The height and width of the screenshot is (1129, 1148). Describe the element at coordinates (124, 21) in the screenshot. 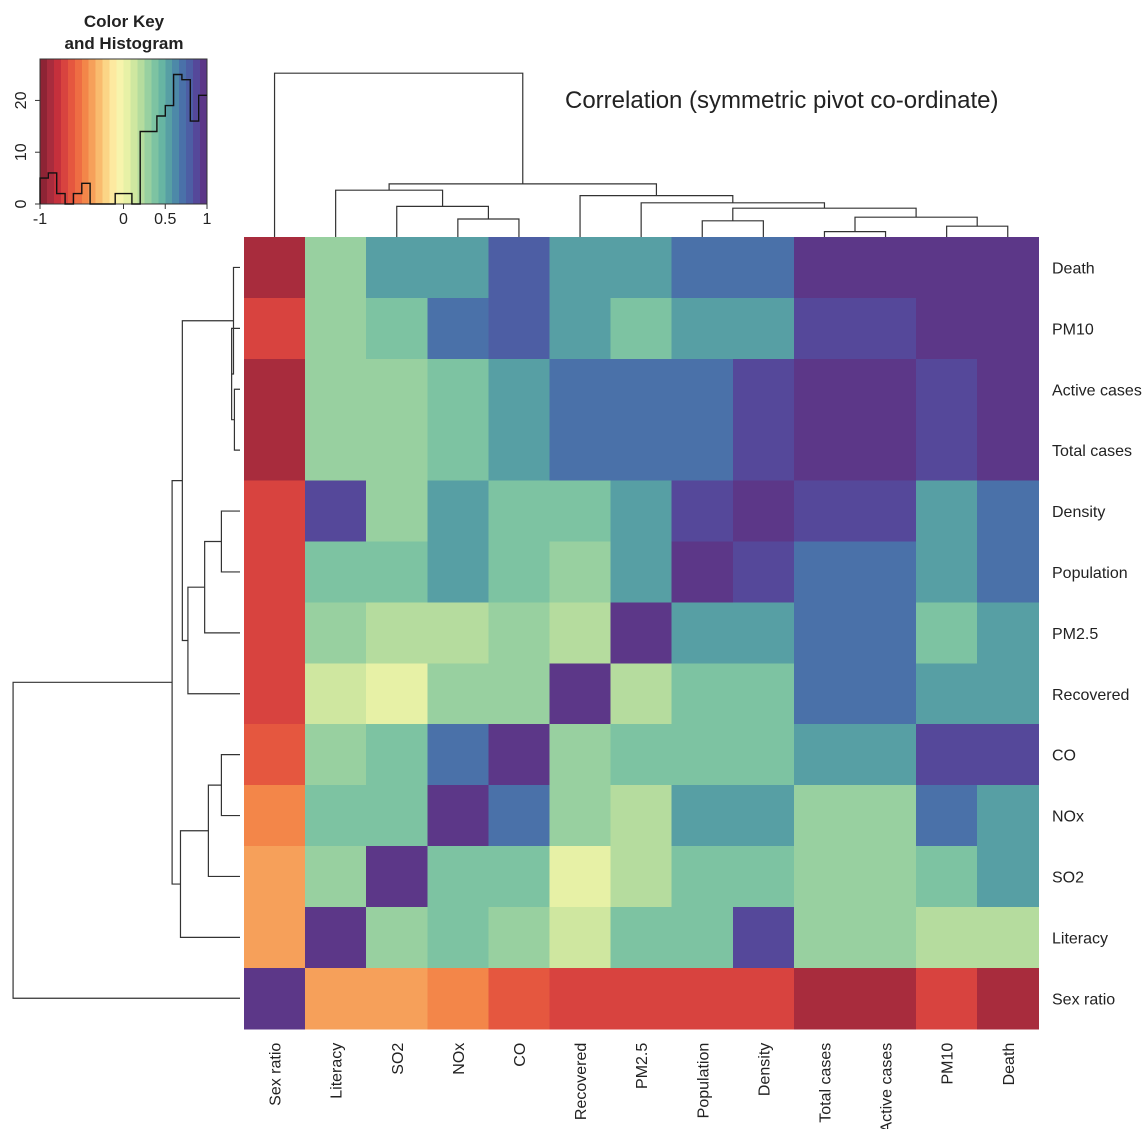

I see `color-key-title: Color Key` at that location.